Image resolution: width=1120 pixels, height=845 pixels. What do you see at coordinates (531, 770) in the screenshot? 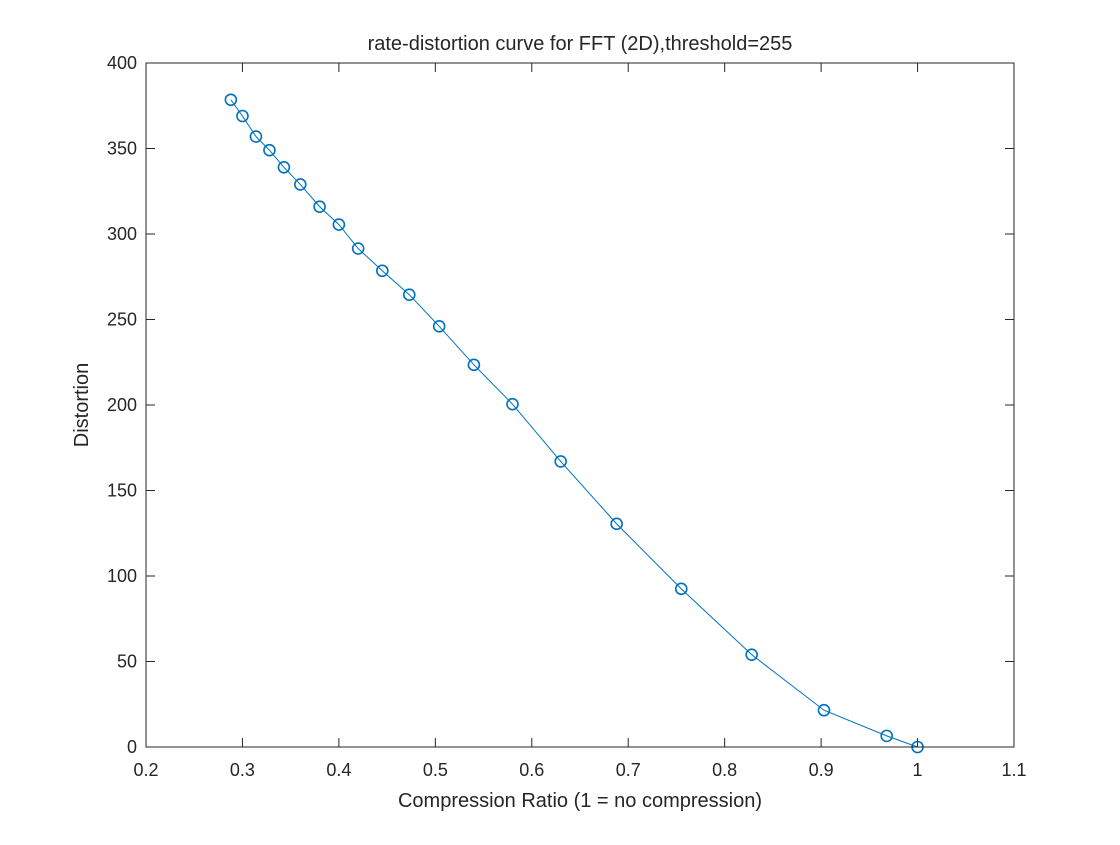
I see `x-tick-label: 0.6` at bounding box center [531, 770].